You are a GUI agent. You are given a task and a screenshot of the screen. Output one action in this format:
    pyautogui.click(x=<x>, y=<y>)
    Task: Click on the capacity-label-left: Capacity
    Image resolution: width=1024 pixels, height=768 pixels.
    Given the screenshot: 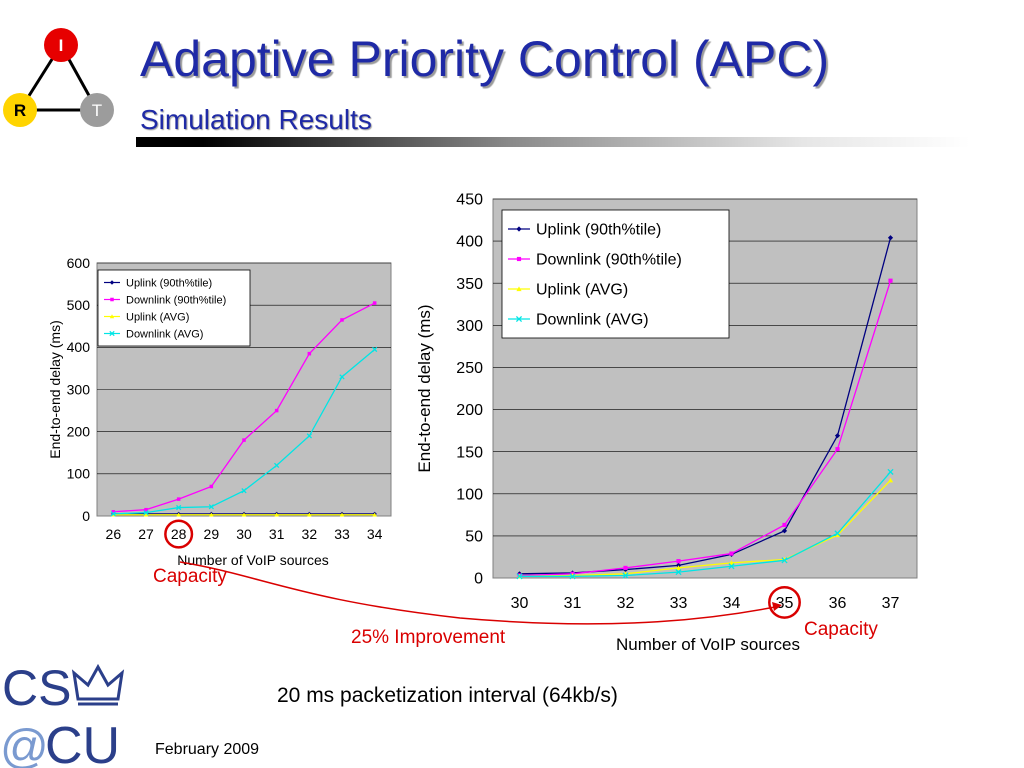 What is the action you would take?
    pyautogui.click(x=190, y=576)
    